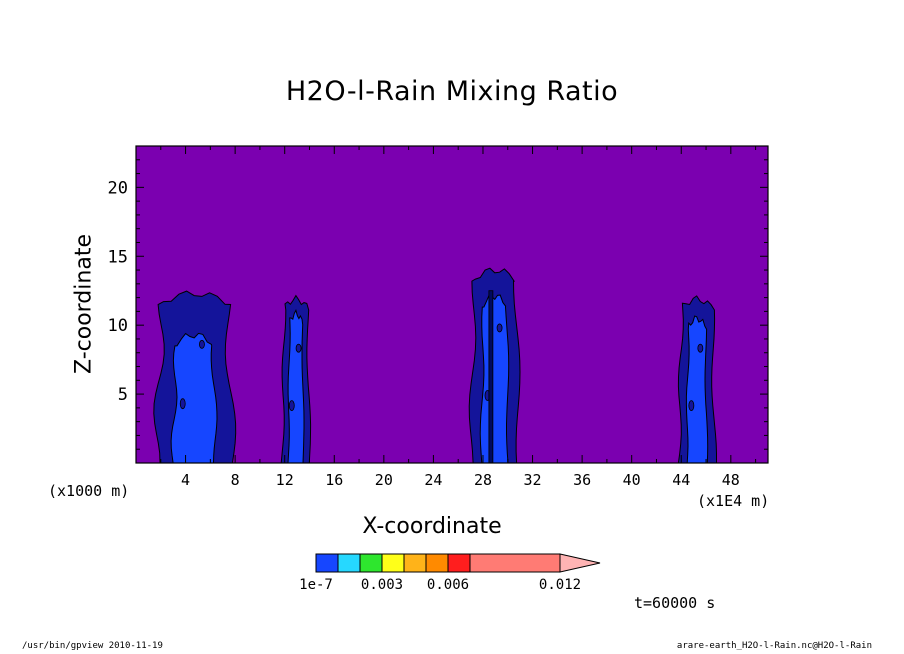 The image size is (904, 654). I want to click on x-tick-label: 8, so click(235, 480).